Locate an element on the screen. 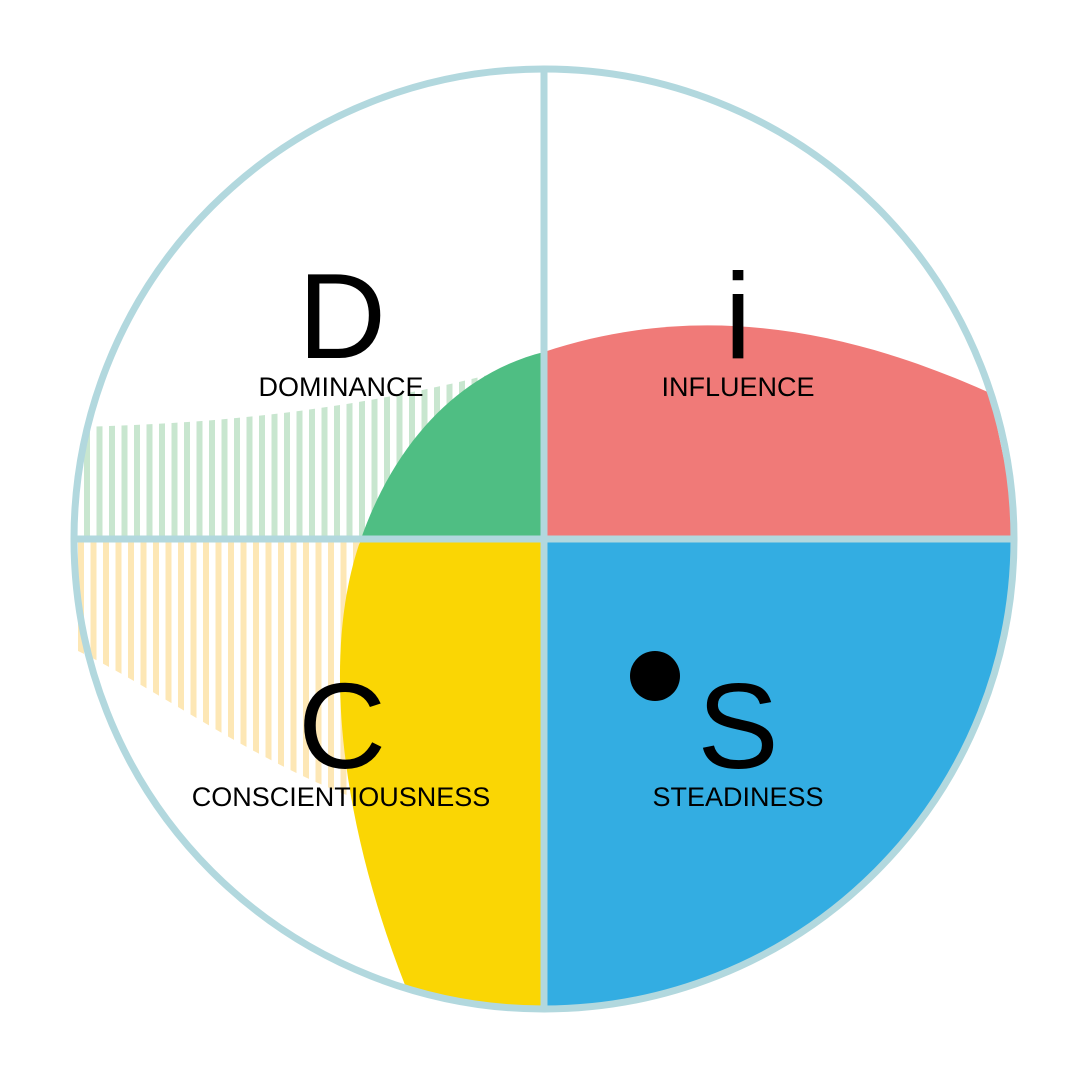  dominance-label: DOMINANCE is located at coordinates (340, 387).